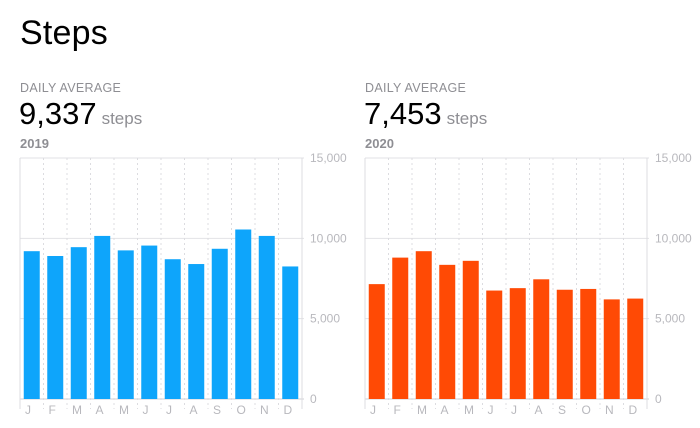 This screenshot has width=700, height=428. I want to click on year-label: 2020, so click(379, 143).